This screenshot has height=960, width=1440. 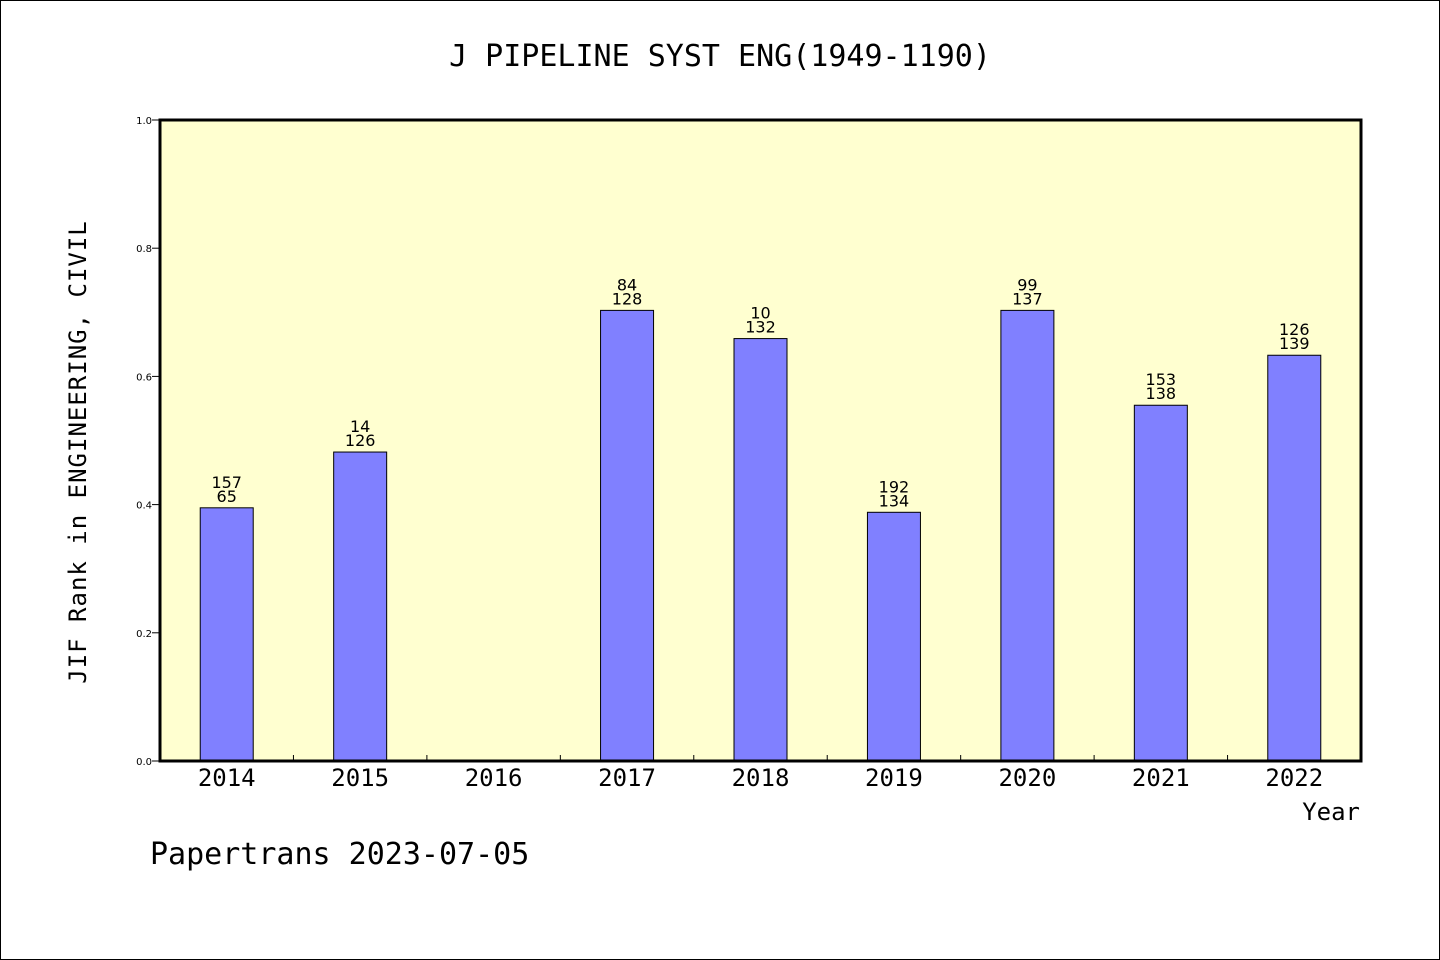 What do you see at coordinates (144, 506) in the screenshot?
I see `y-tick-label: 0.4` at bounding box center [144, 506].